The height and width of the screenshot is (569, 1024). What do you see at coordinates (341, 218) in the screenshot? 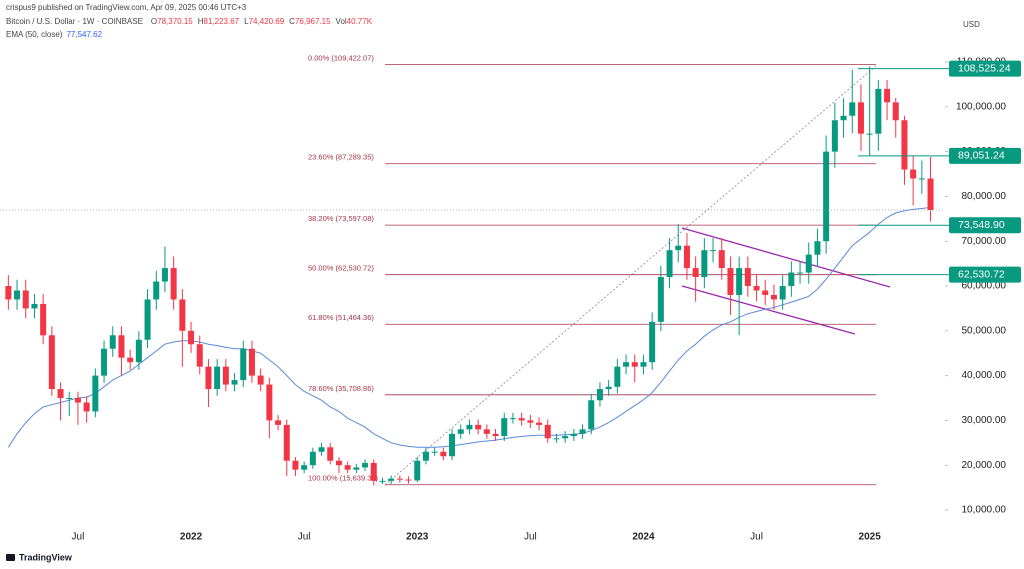
I see `fib-label: 38.20% (73,597.08)` at bounding box center [341, 218].